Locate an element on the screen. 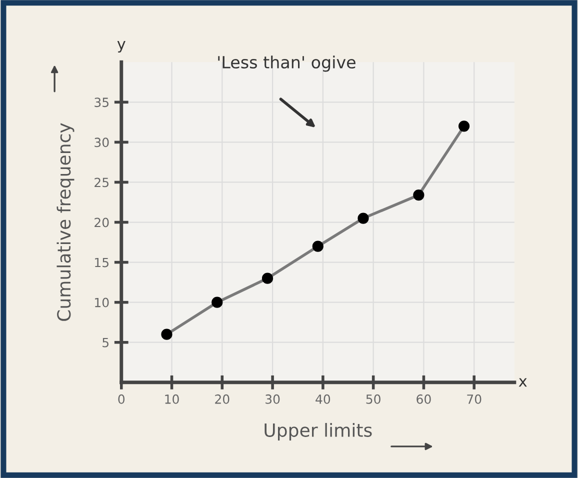 The height and width of the screenshot is (478, 578). x-tick-label: 20 is located at coordinates (222, 399).